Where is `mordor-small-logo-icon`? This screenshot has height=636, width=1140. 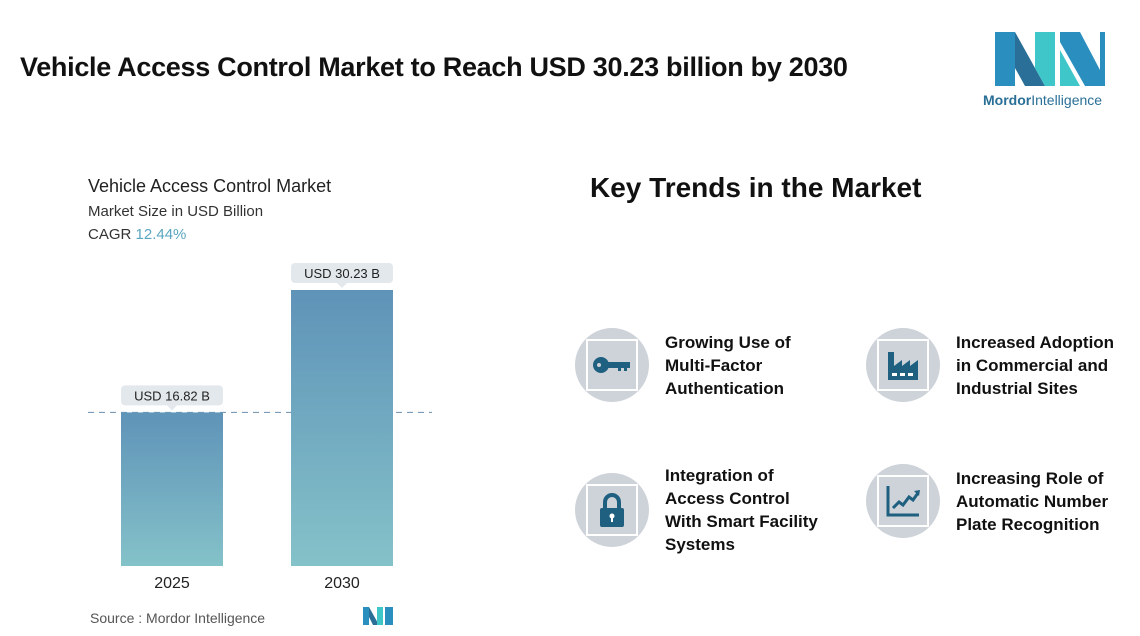
mordor-small-logo-icon is located at coordinates (378, 616).